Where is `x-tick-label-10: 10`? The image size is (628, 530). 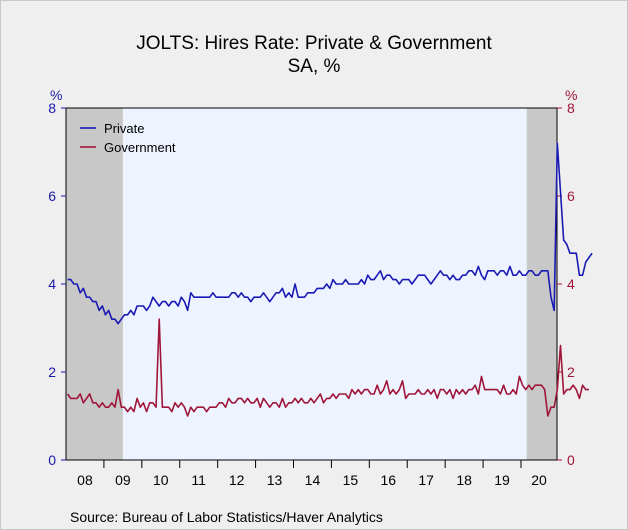
x-tick-label-10: 10 is located at coordinates (161, 480).